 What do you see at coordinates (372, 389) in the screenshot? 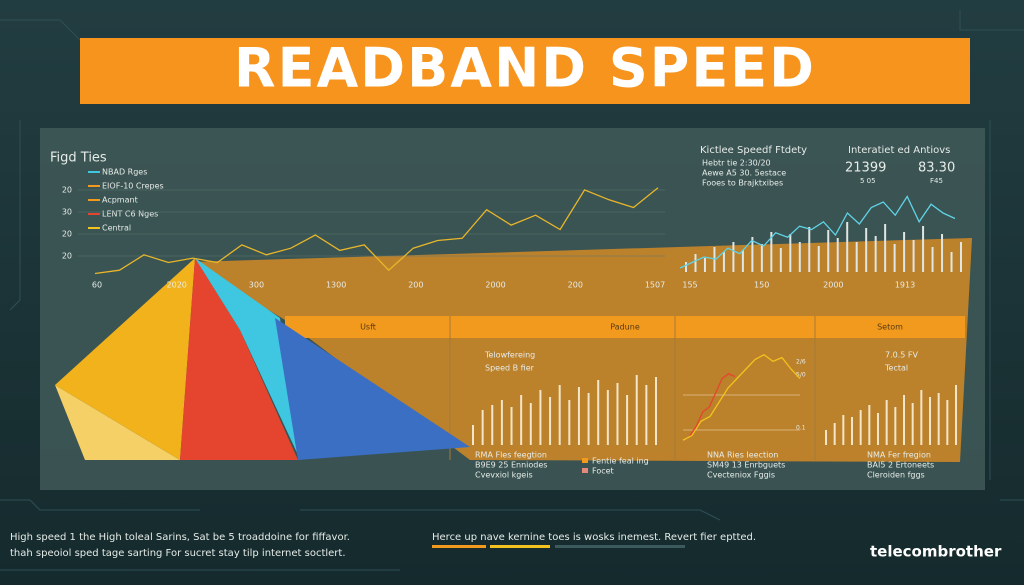
I see `pyramid-face-blue` at bounding box center [372, 389].